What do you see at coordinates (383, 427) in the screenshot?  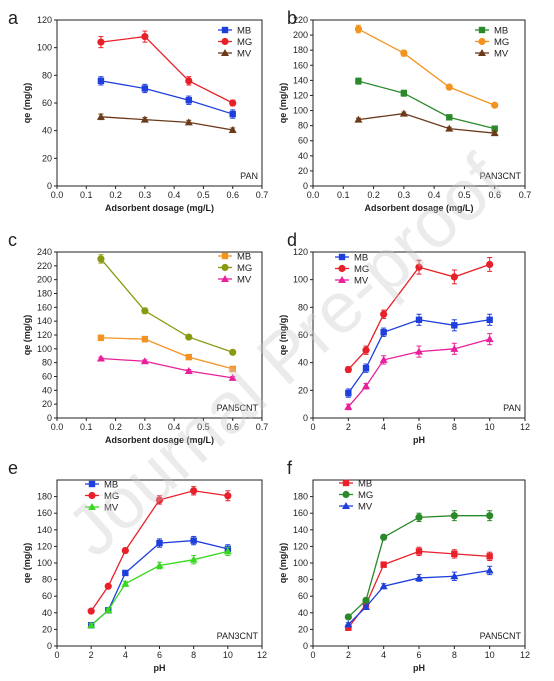 I see `x-tick-label: 4` at bounding box center [383, 427].